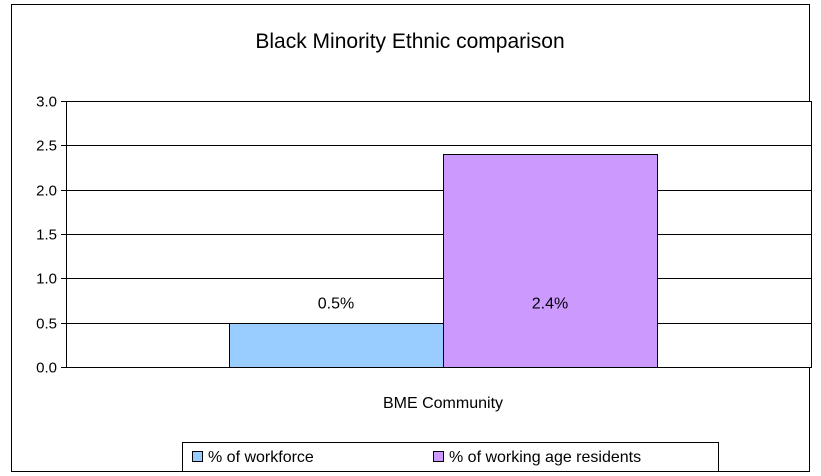 This screenshot has height=476, width=821. Describe the element at coordinates (409, 41) in the screenshot. I see `chart-title: Black Minority Ethnic comparison` at that location.